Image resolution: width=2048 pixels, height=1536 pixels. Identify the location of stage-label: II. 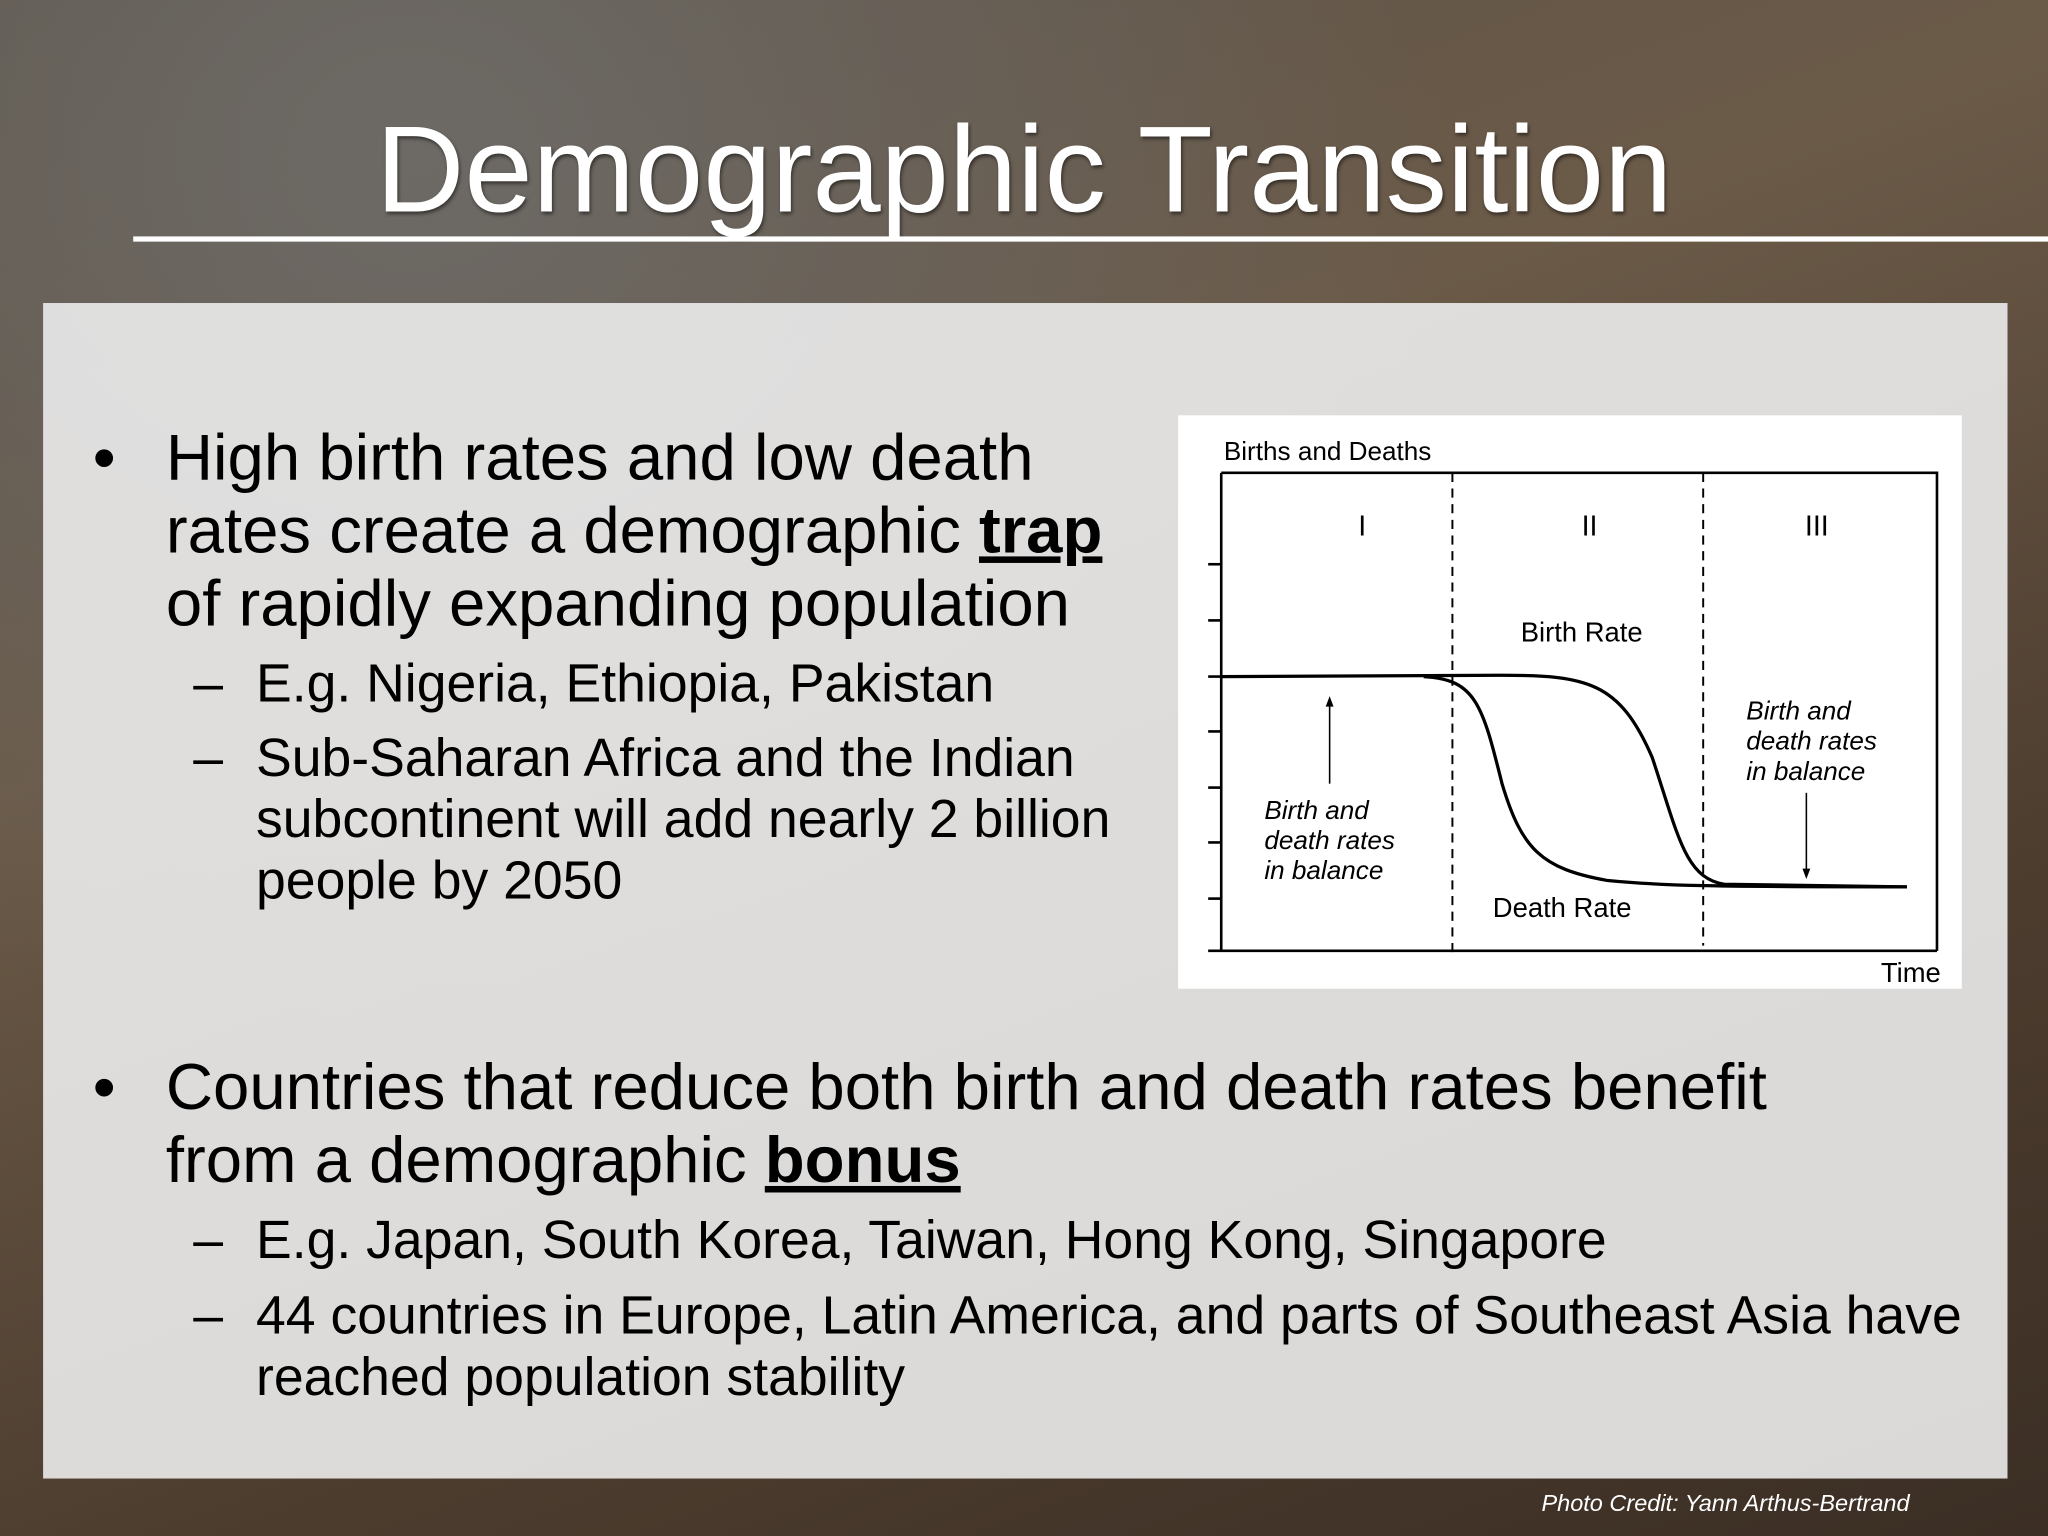
(1590, 527).